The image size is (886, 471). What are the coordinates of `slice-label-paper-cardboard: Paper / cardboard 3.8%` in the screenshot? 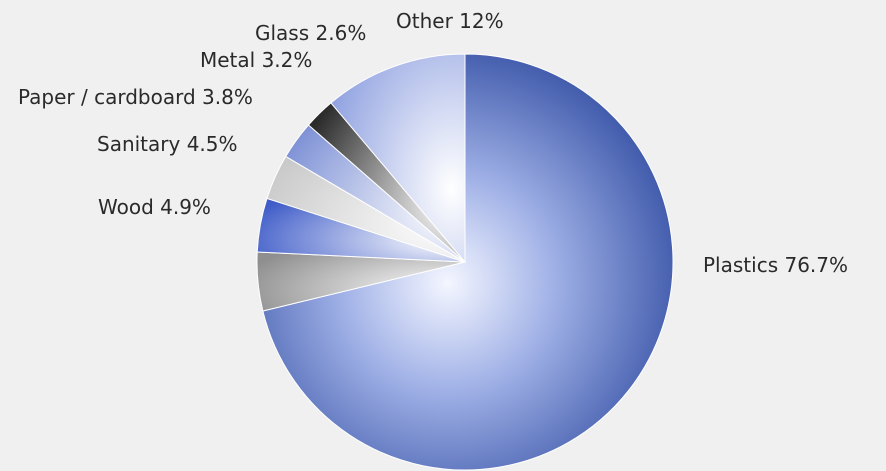 It's located at (135, 97).